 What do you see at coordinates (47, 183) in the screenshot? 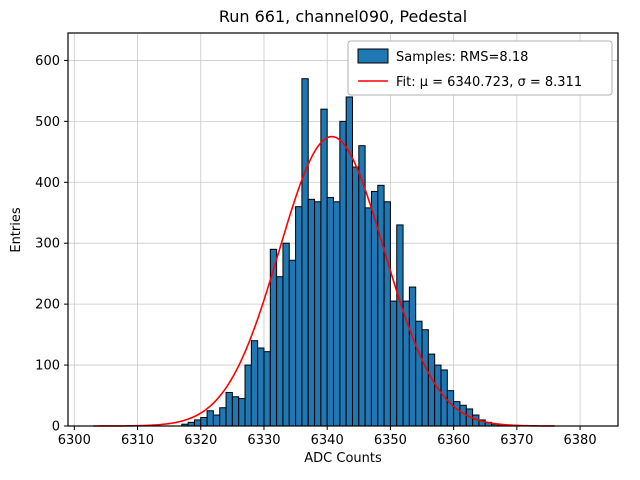
I see `y-tick-label: 400` at bounding box center [47, 183].